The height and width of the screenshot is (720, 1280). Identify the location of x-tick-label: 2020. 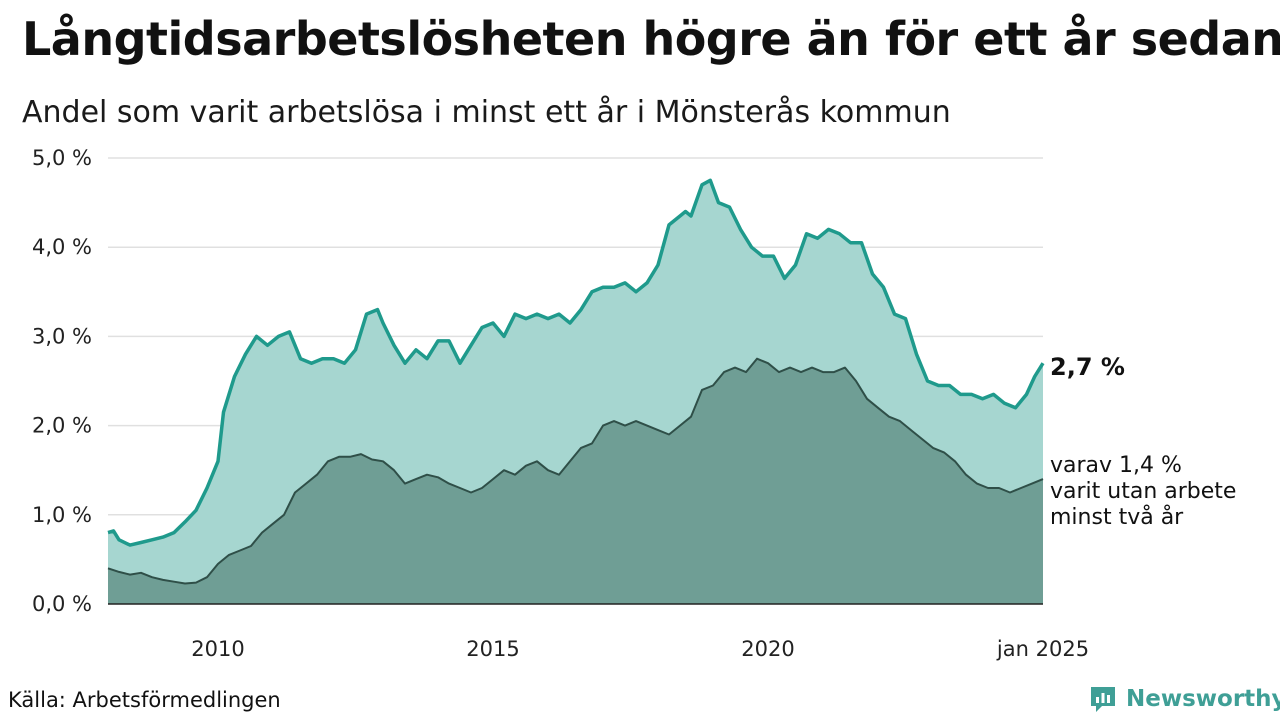
(767, 649).